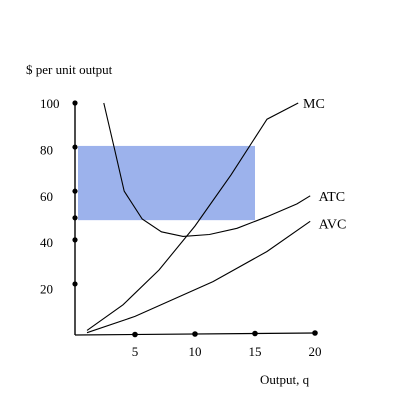  I want to click on y-tick-label: 40, so click(46, 242).